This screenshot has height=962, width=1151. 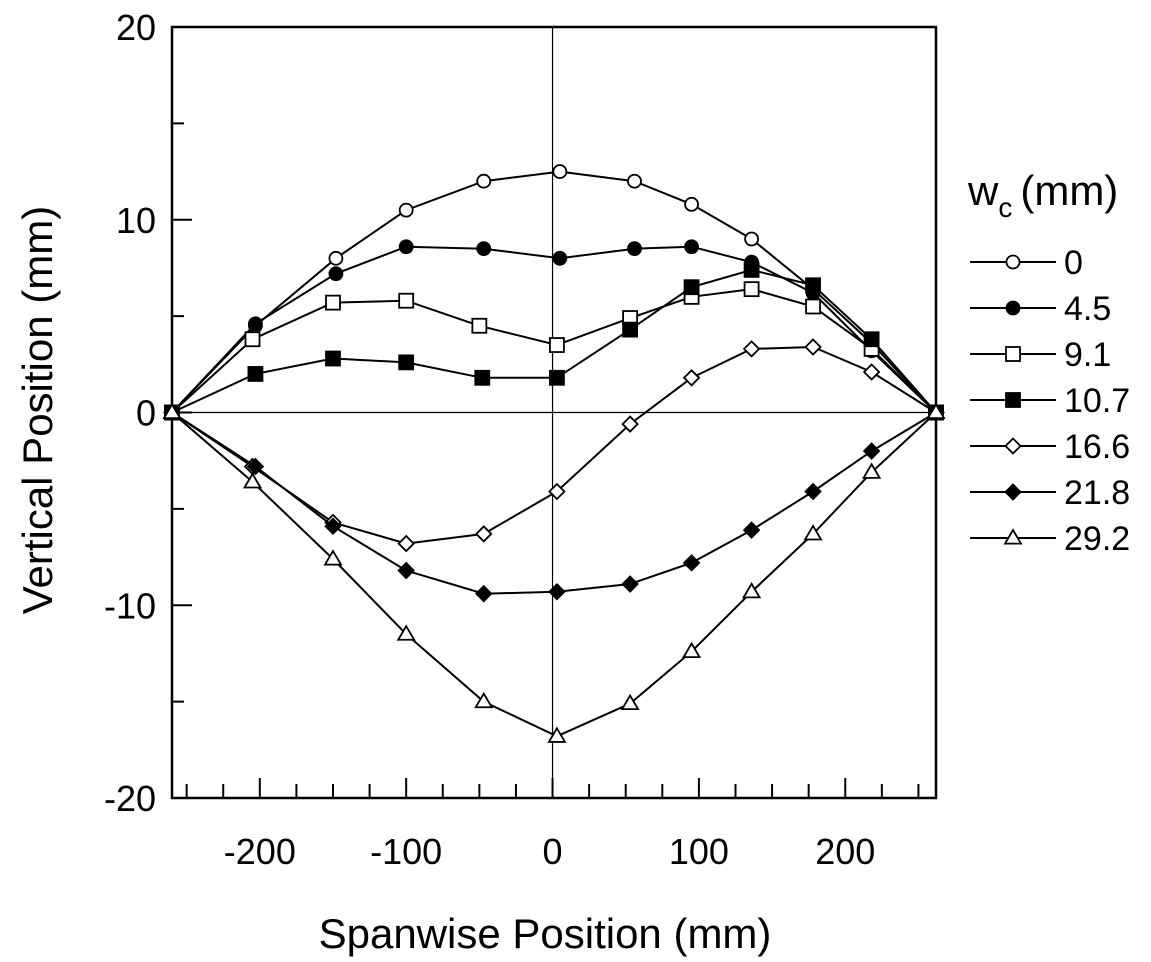 What do you see at coordinates (1097, 493) in the screenshot?
I see `legend-label: 21.8` at bounding box center [1097, 493].